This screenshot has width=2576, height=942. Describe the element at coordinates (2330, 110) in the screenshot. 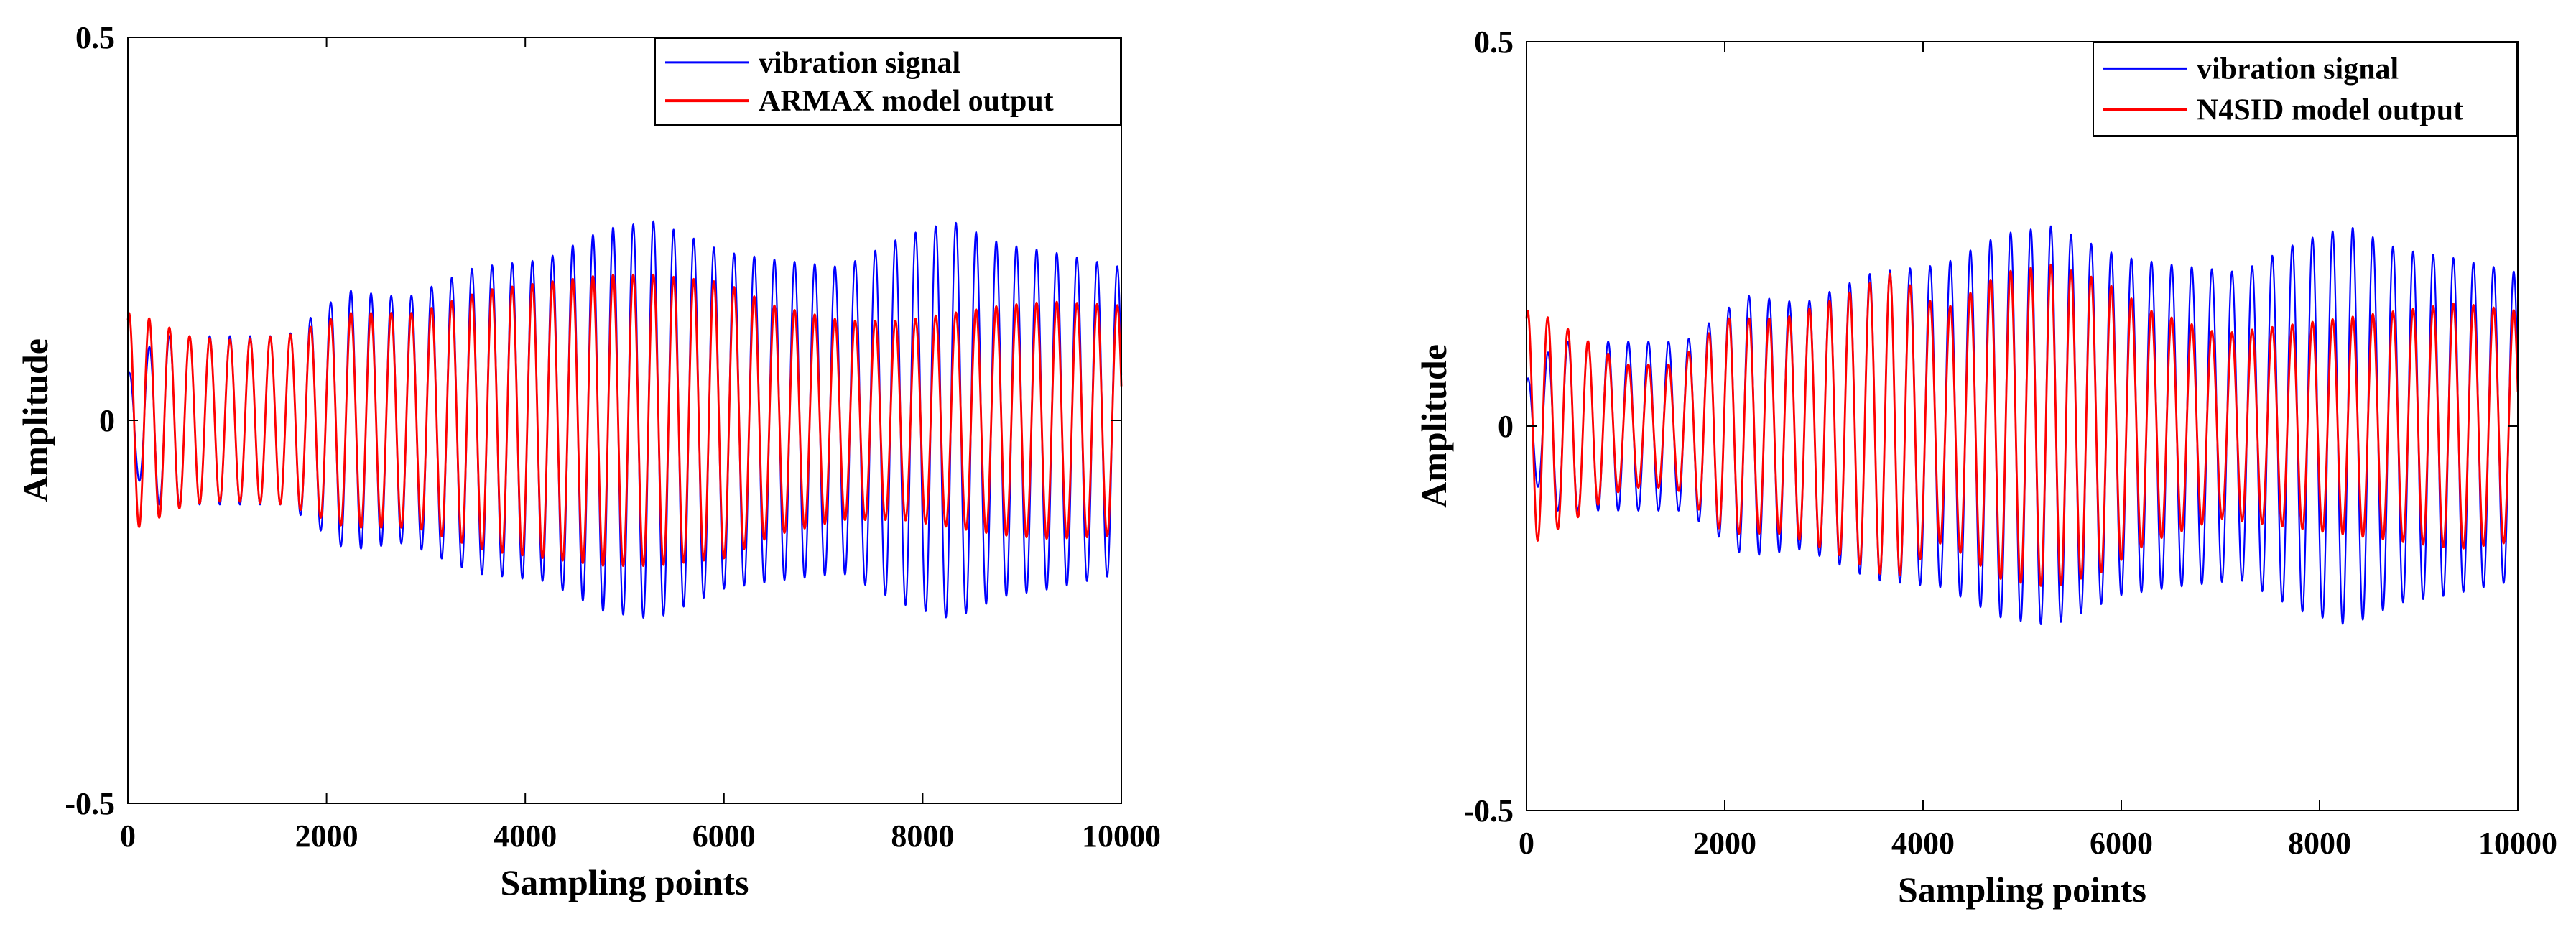

I see `legend-entry-label: N4SID model output` at that location.